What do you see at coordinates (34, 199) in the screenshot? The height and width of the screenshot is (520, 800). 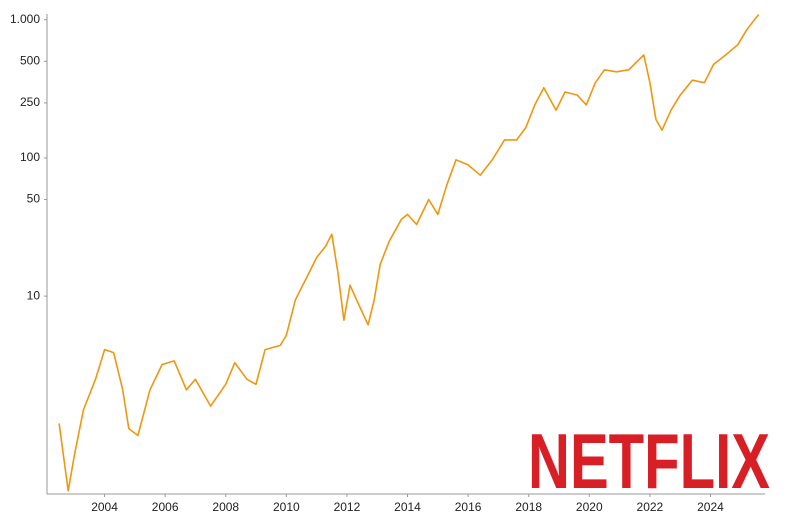 I see `y-tick-label: 50` at bounding box center [34, 199].